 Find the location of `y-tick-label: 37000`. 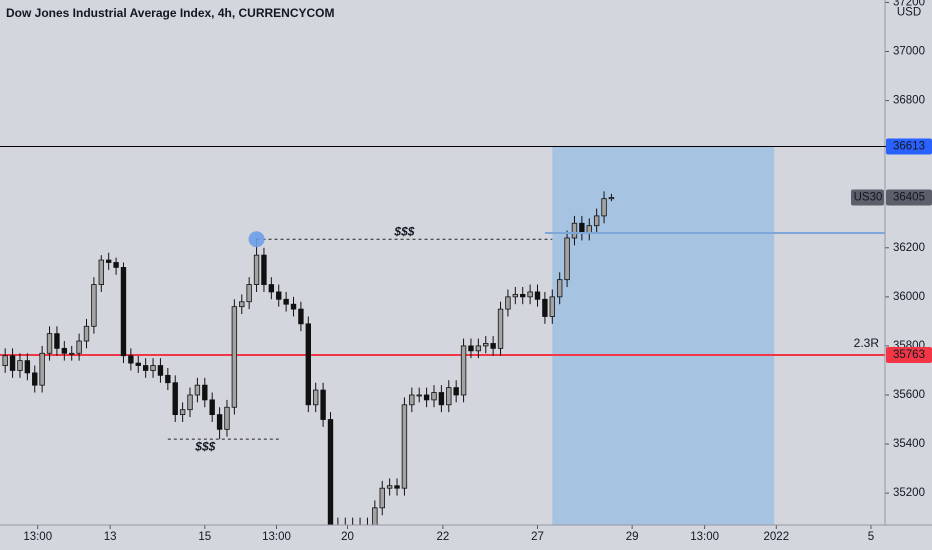

y-tick-label: 37000 is located at coordinates (909, 52).